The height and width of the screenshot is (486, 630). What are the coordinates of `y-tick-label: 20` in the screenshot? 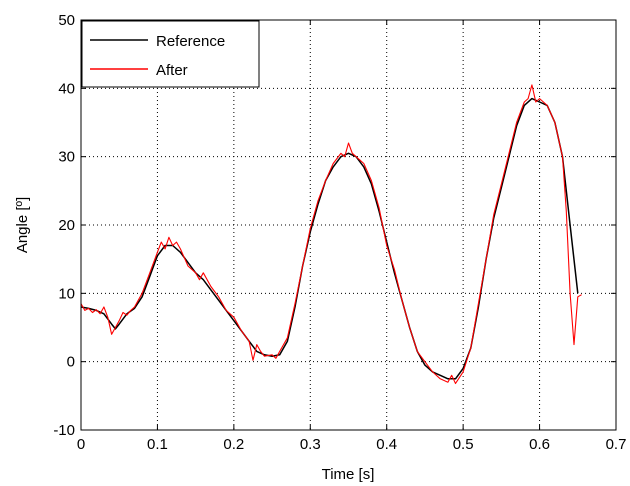 It's located at (66, 225).